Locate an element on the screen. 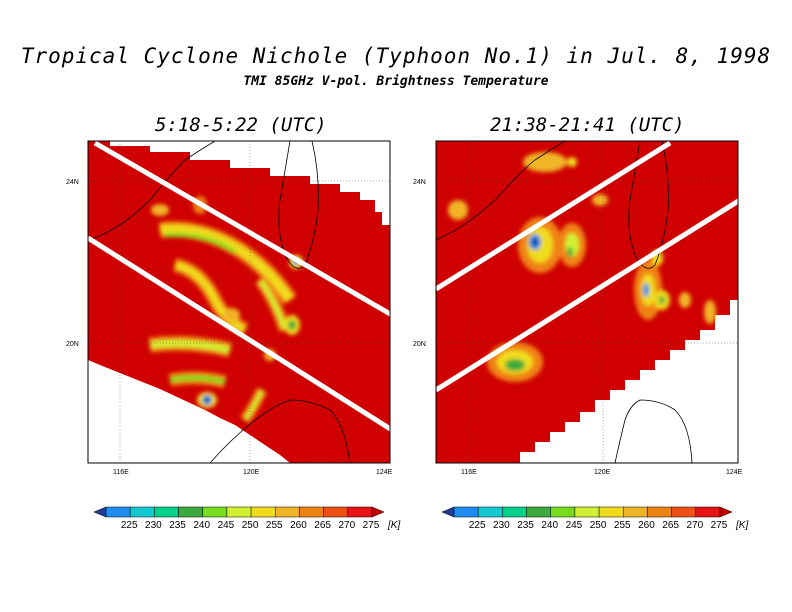 The width and height of the screenshot is (792, 612). panel-left-title: 5:18-5:22 (UTC) is located at coordinates (241, 125).